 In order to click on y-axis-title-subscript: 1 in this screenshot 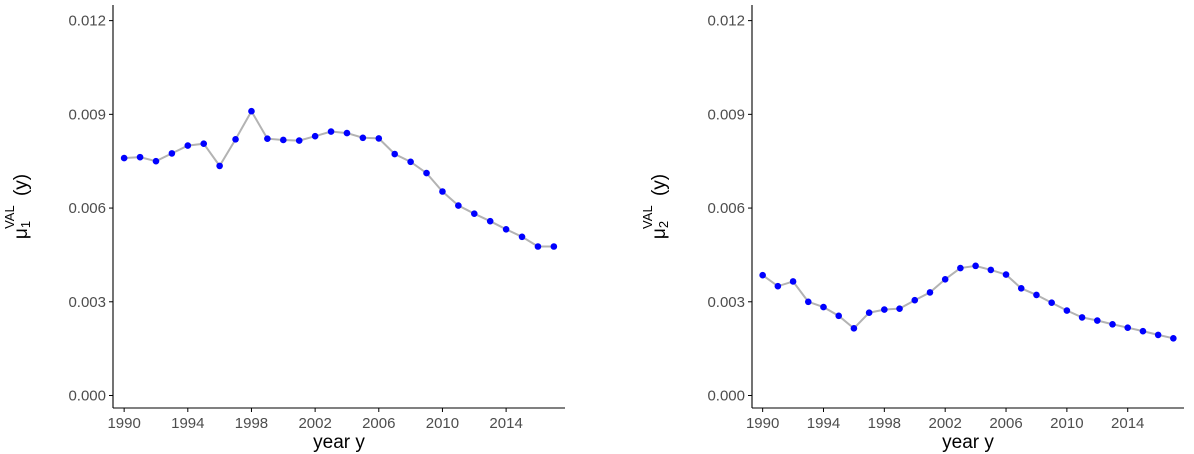, I will do `click(25, 224)`.